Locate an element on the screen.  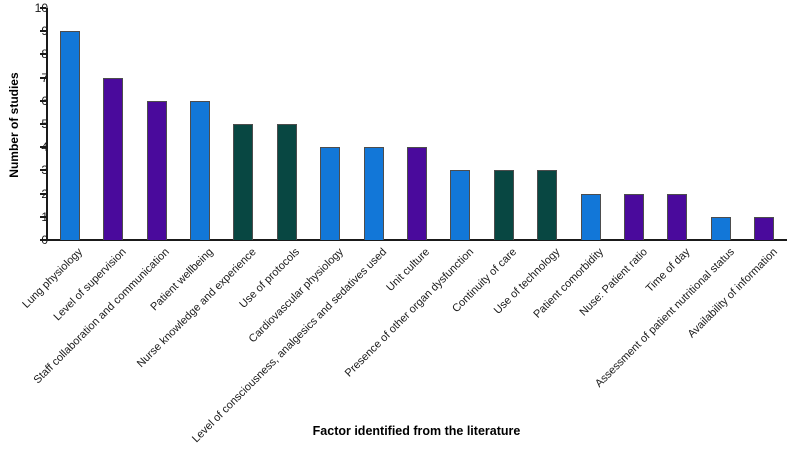
y-axis-title: Number of studies is located at coordinates (14, 125).